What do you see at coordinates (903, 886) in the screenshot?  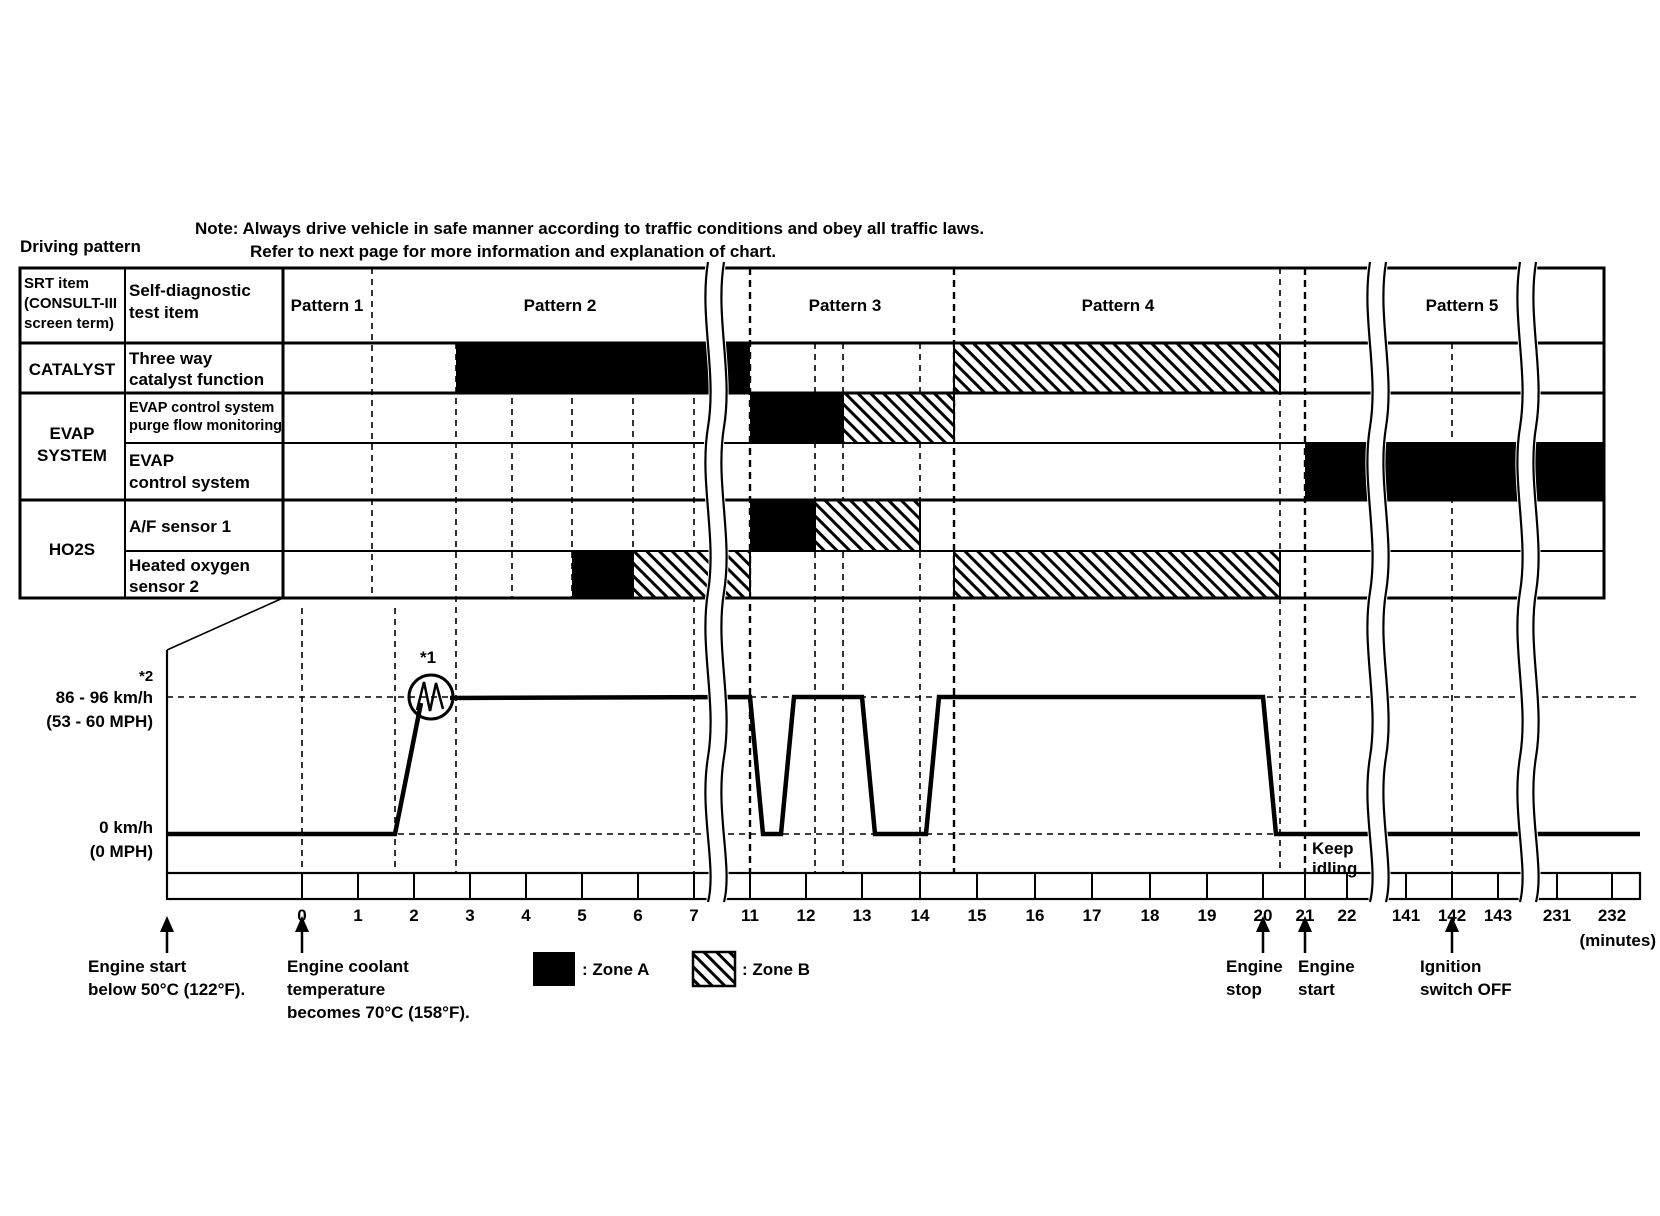 I see `time-ruler` at bounding box center [903, 886].